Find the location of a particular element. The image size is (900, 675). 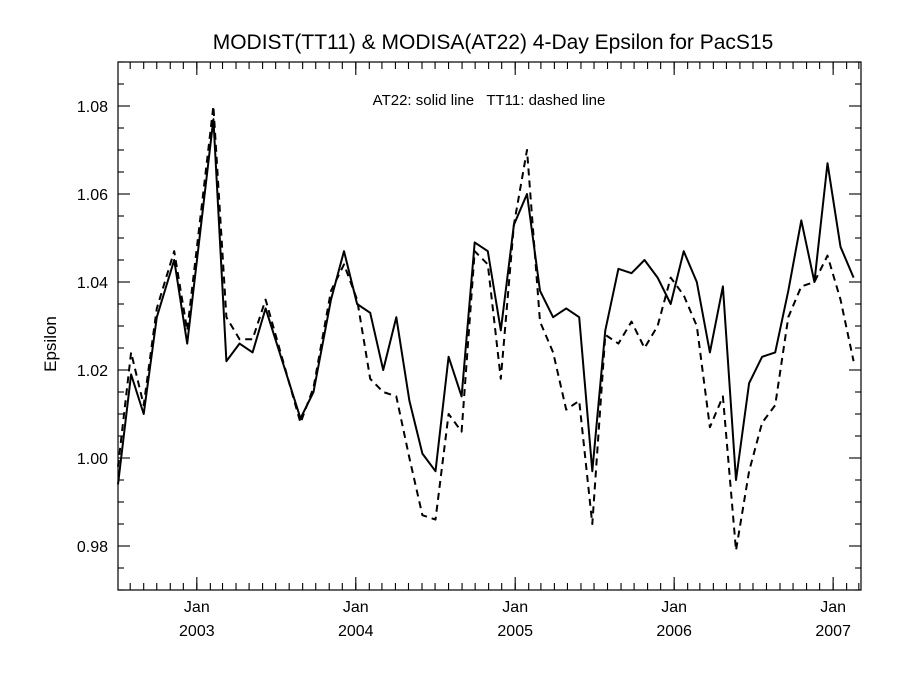

legend-annotation: AT22: solid line TT11: dashed line is located at coordinates (489, 100).